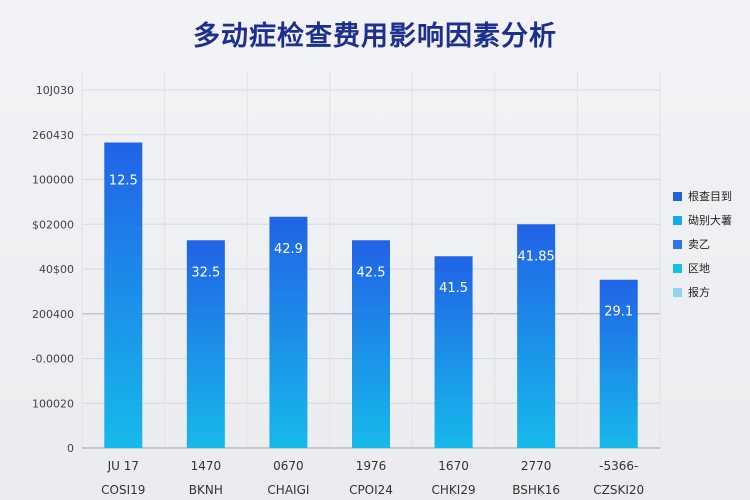 The image size is (750, 500). What do you see at coordinates (205, 272) in the screenshot?
I see `bar-data-label: 32.5` at bounding box center [205, 272].